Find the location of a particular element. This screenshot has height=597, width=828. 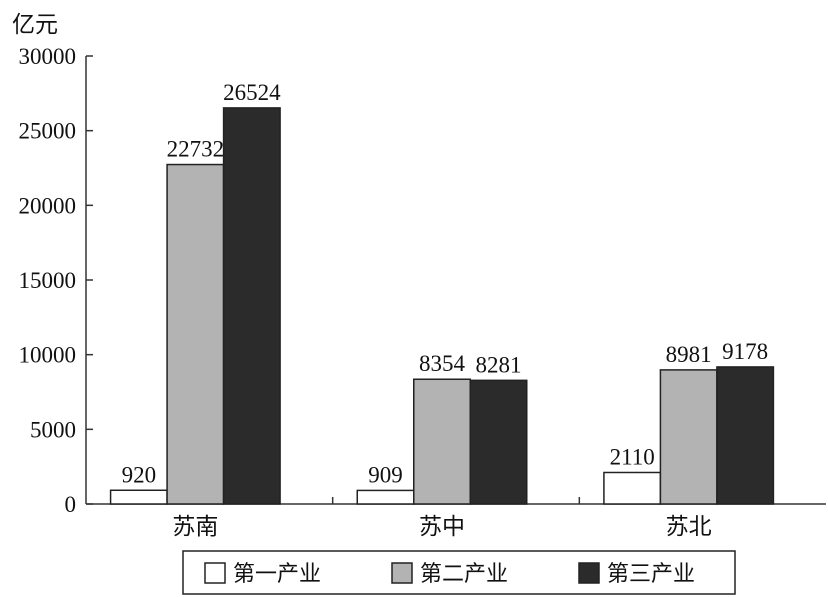

legend-box is located at coordinates (459, 572).